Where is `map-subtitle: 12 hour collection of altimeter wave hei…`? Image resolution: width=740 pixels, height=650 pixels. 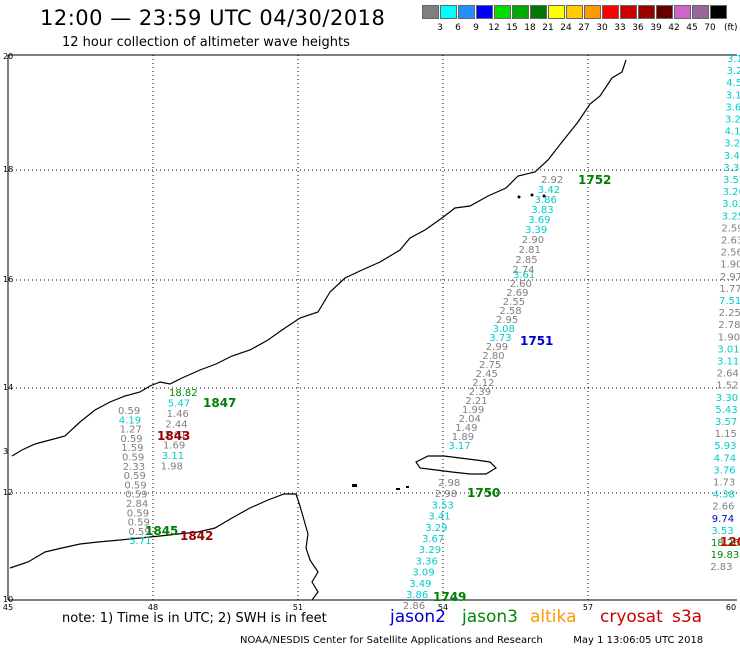 map-subtitle: 12 hour collection of altimeter wave hei… is located at coordinates (206, 42).